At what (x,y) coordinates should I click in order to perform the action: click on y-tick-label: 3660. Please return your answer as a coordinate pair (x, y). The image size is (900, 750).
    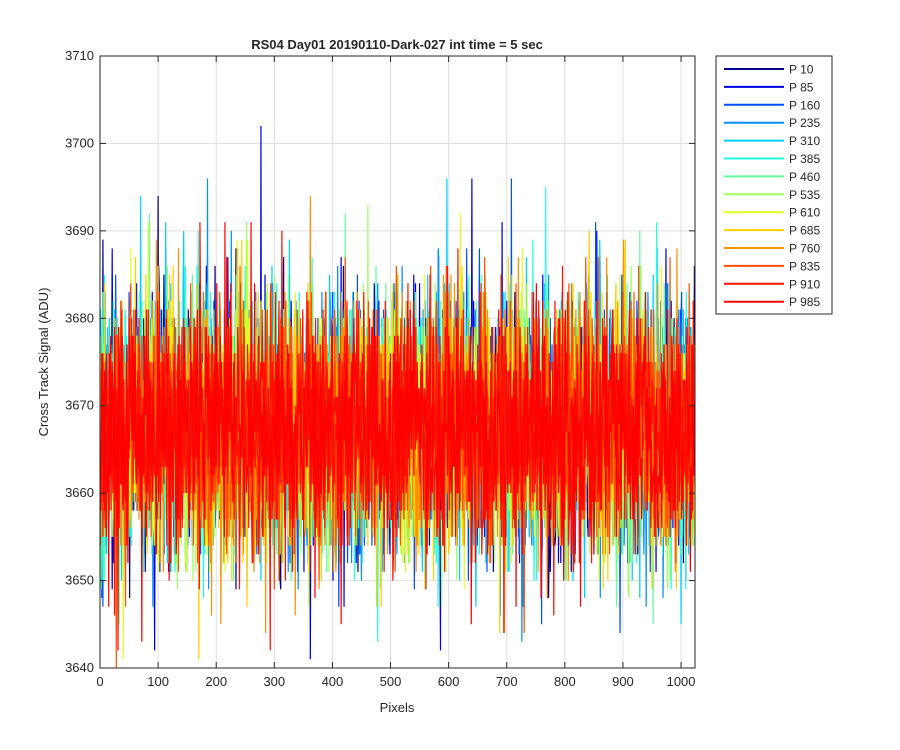
    Looking at the image, I should click on (79, 492).